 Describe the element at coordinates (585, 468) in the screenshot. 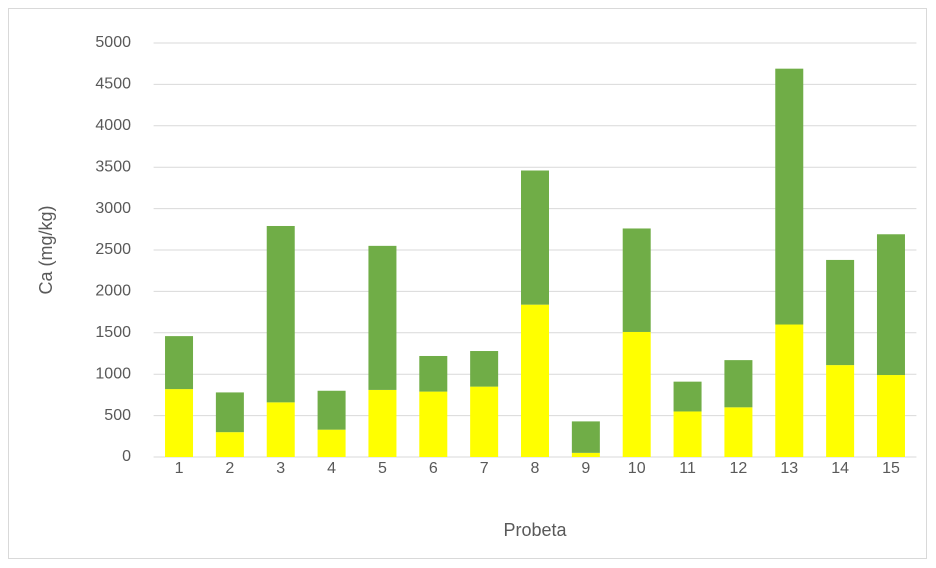

I see `x-tick-label: 9` at that location.